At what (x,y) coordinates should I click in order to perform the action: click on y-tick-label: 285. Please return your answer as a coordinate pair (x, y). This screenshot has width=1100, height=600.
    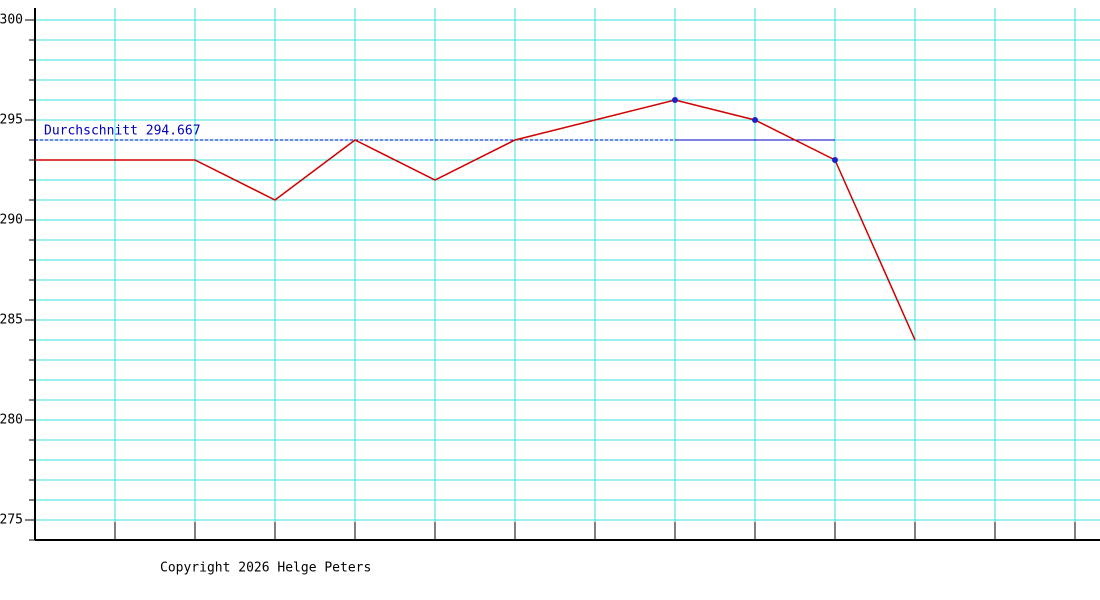
    Looking at the image, I should click on (11, 320).